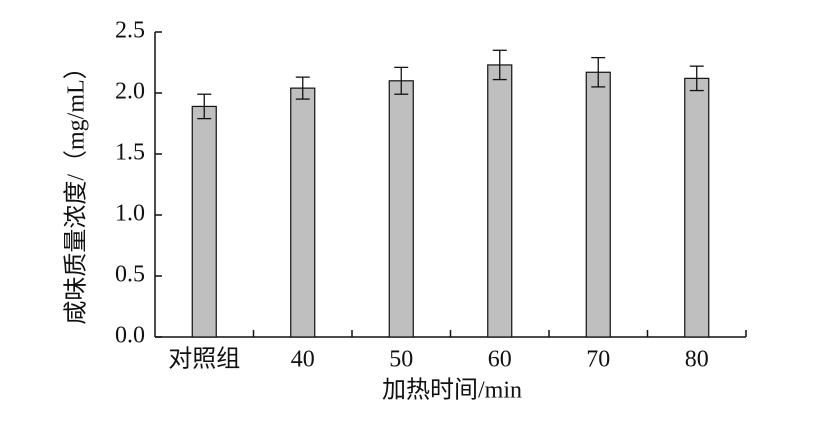 The width and height of the screenshot is (816, 423). What do you see at coordinates (130, 92) in the screenshot?
I see `y-tick-label: 2.0` at bounding box center [130, 92].